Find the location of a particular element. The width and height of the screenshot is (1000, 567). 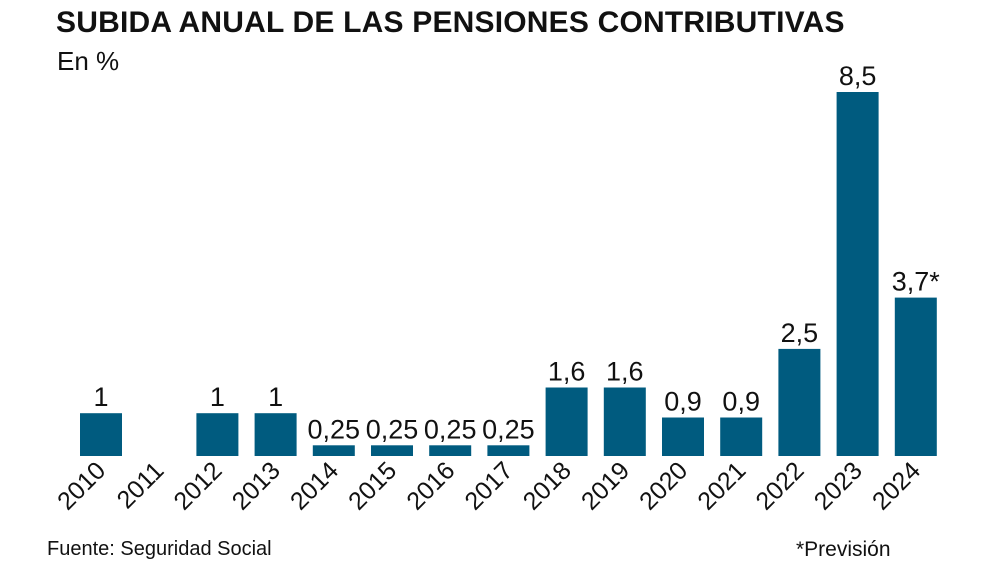

tick-label-2016: 2016 is located at coordinates (430, 485).